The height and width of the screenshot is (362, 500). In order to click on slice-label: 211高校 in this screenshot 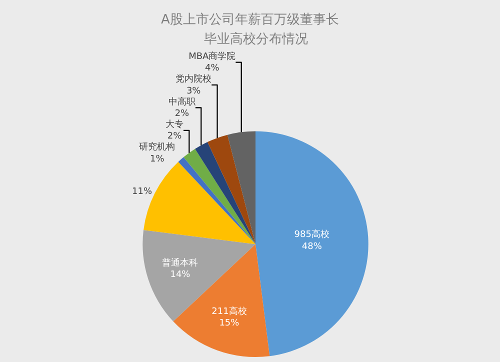, I will do `click(229, 311)`.